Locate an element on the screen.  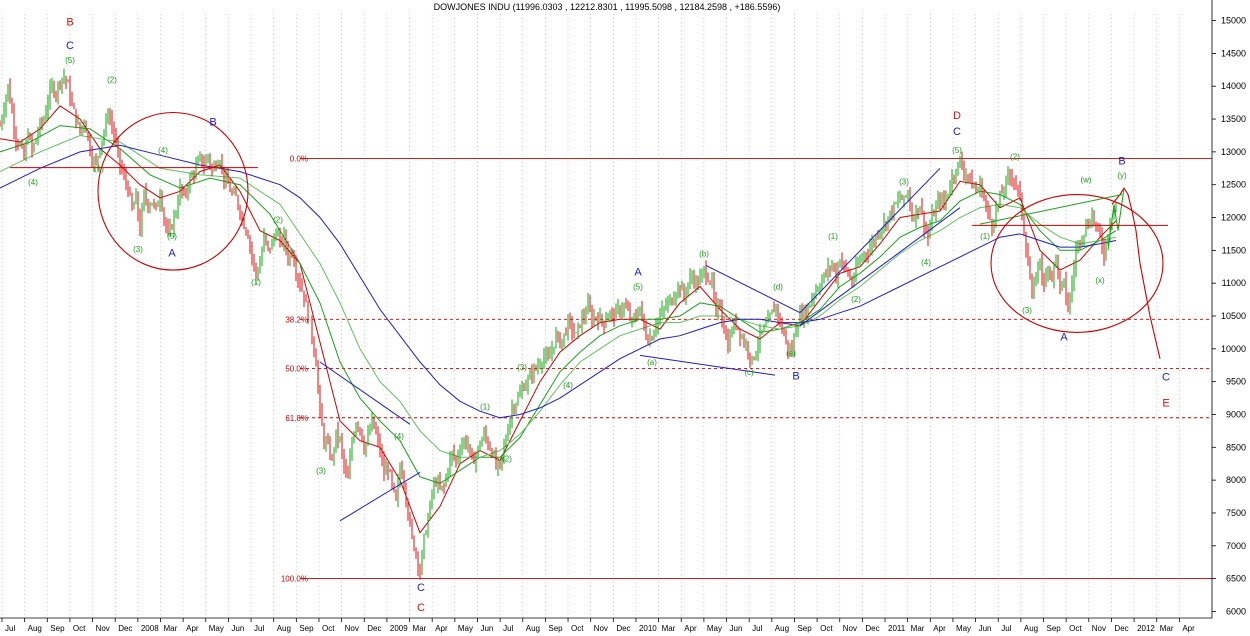
wave-label: (c) is located at coordinates (749, 372).